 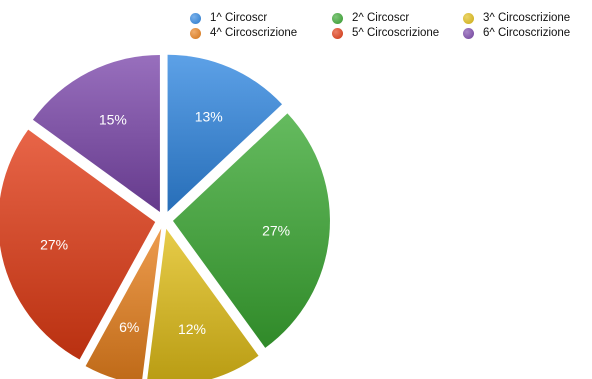 I want to click on legend-label: 3^ Circoscrizione, so click(x=527, y=18).